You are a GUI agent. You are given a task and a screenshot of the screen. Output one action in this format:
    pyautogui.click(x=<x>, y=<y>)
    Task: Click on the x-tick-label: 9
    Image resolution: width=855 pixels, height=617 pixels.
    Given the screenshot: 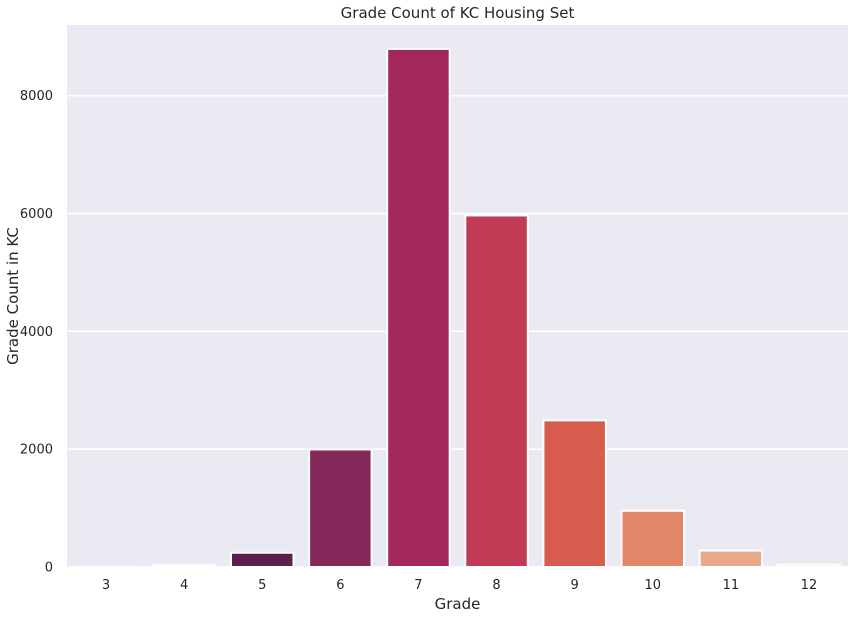 What is the action you would take?
    pyautogui.click(x=575, y=585)
    